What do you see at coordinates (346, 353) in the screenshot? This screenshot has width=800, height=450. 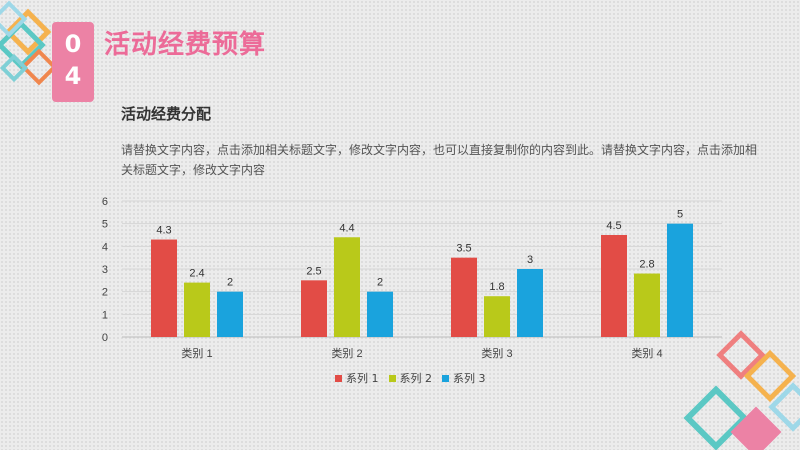 I see `x-tick-label: 类别 2` at bounding box center [346, 353].